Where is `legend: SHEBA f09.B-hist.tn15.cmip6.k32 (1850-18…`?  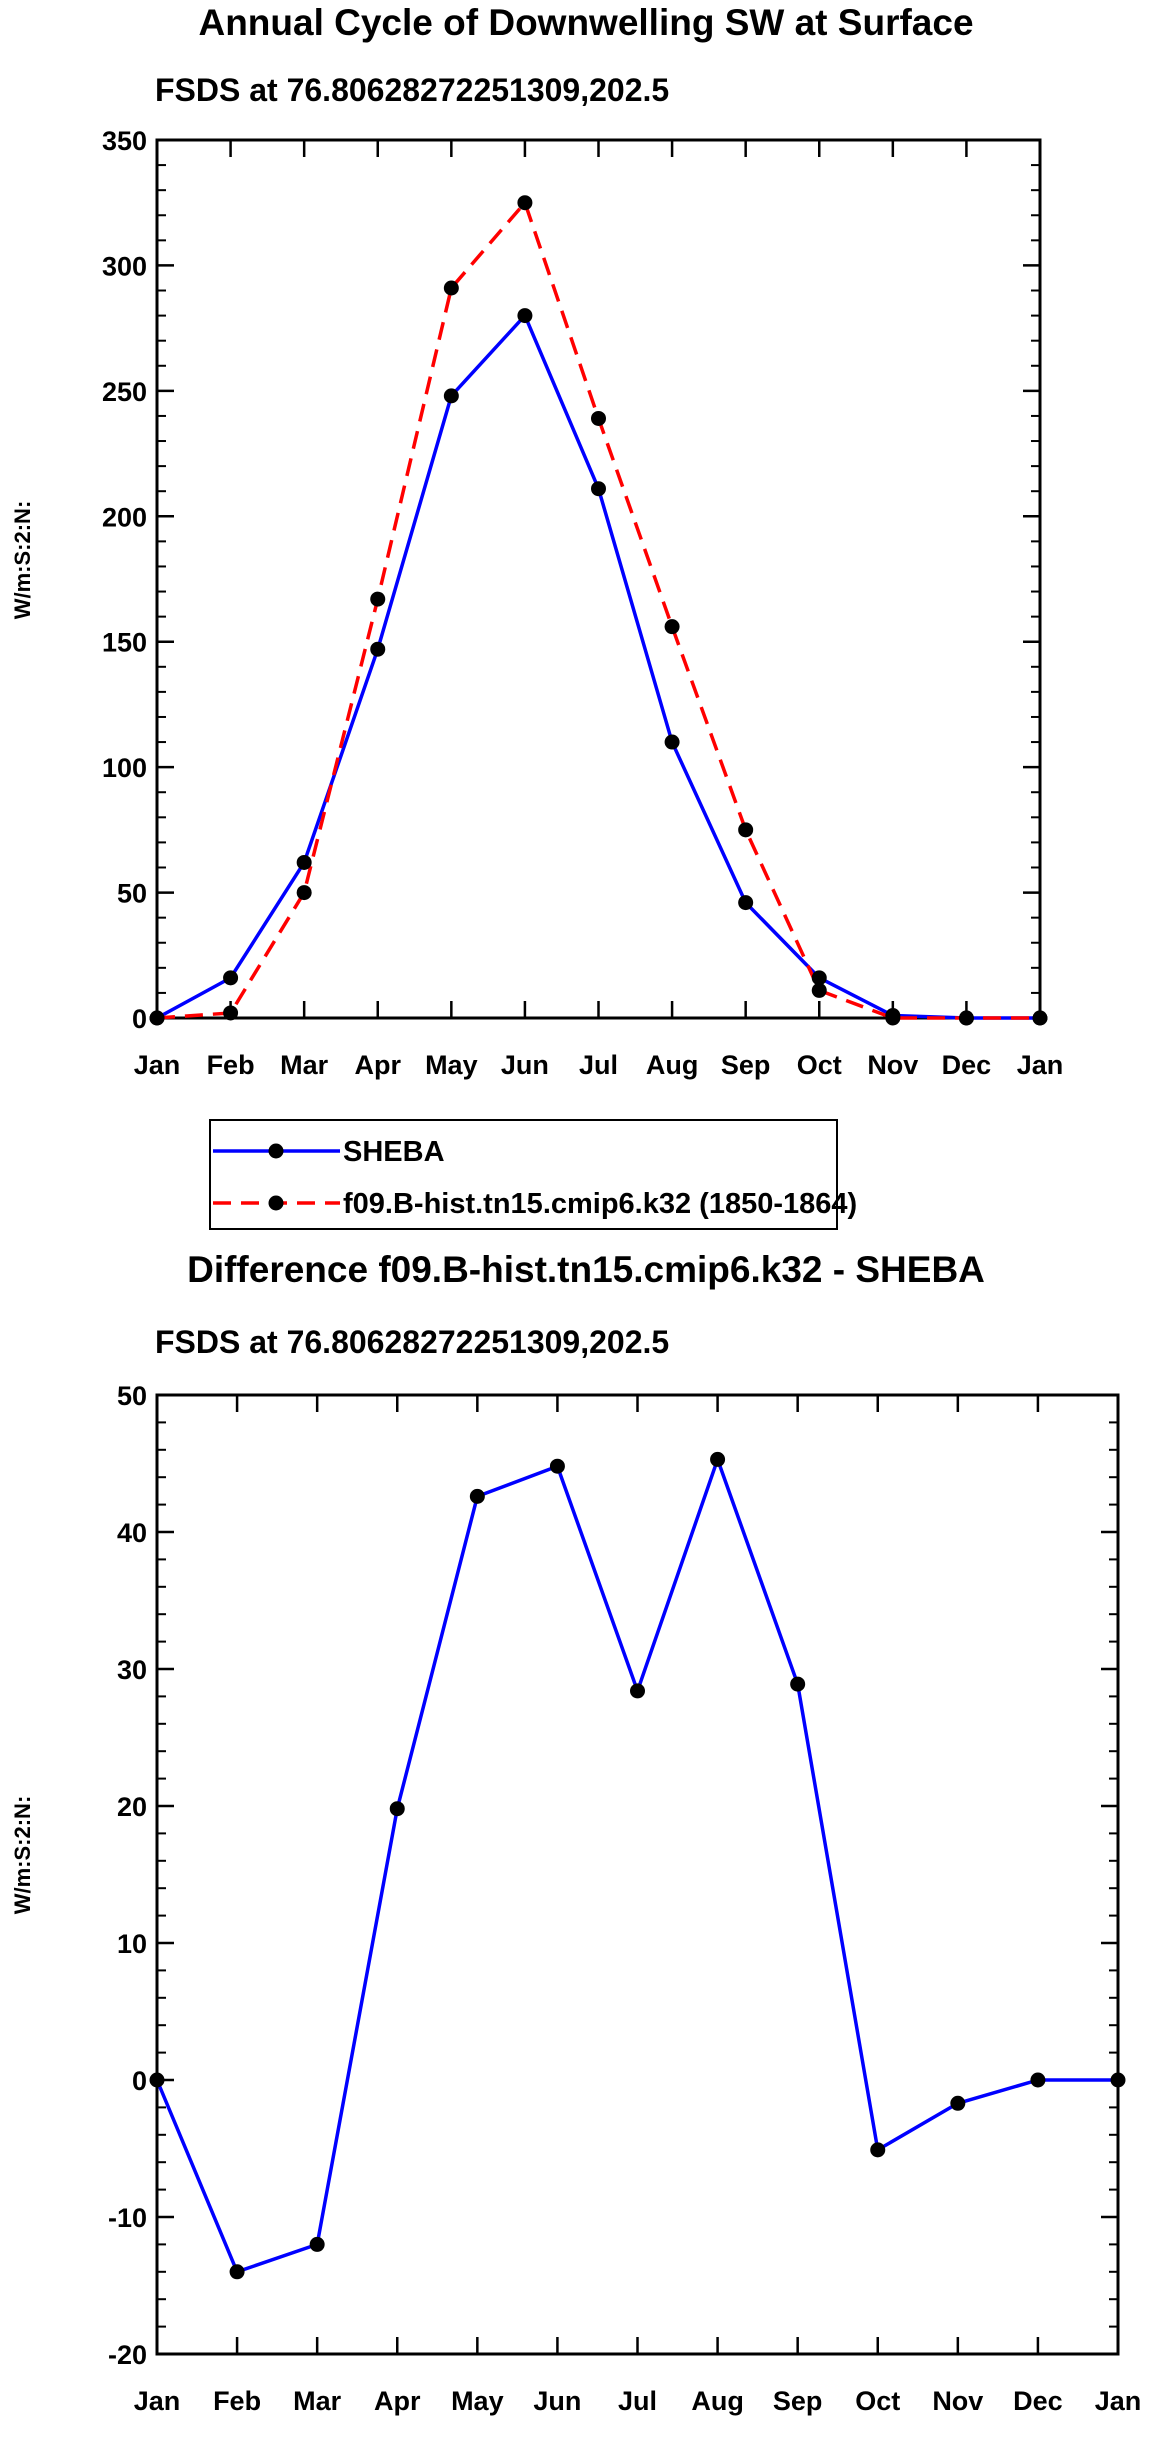 legend: SHEBA f09.B-hist.tn15.cmip6.k32 (1850-18… is located at coordinates (533, 1174).